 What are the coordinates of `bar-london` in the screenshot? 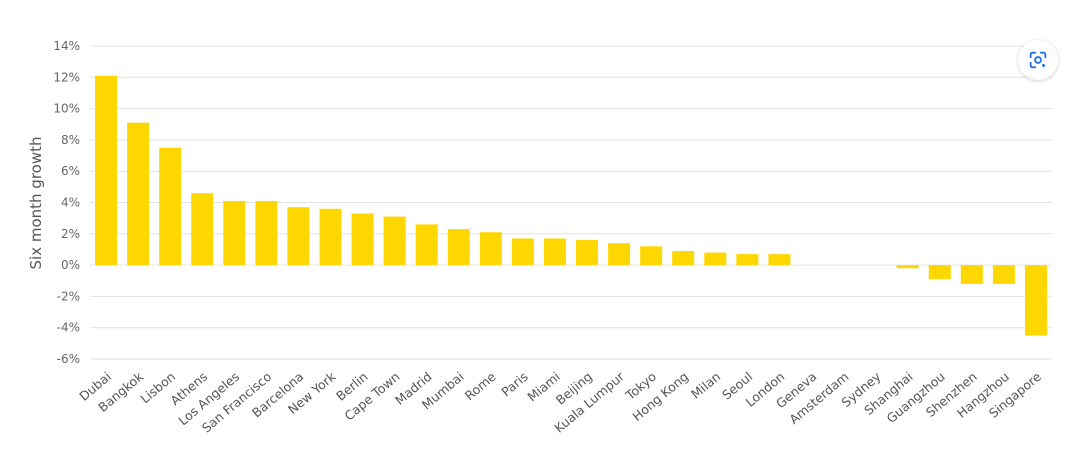 It's located at (779, 260).